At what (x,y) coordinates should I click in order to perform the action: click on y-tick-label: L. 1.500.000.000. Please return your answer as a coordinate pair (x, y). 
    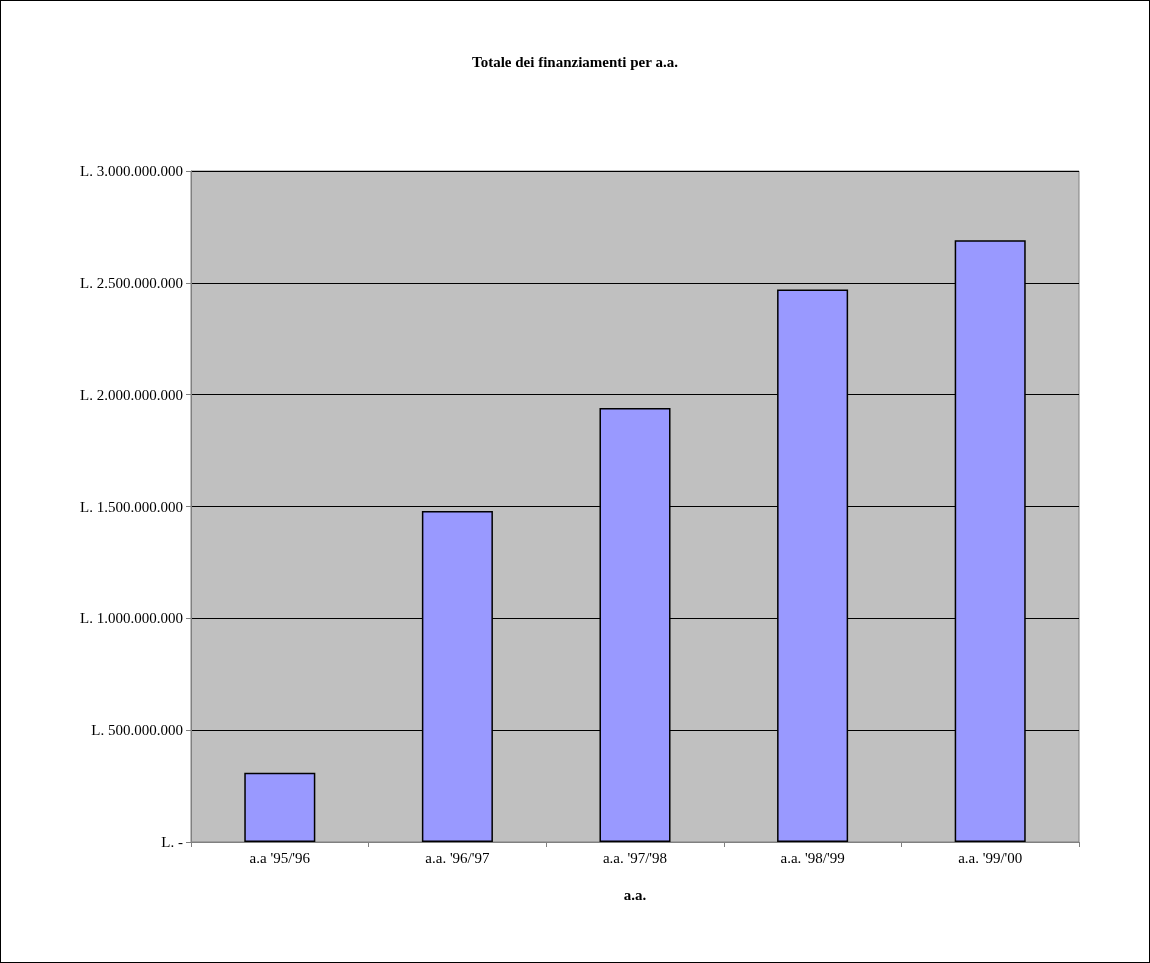
    Looking at the image, I should click on (131, 506).